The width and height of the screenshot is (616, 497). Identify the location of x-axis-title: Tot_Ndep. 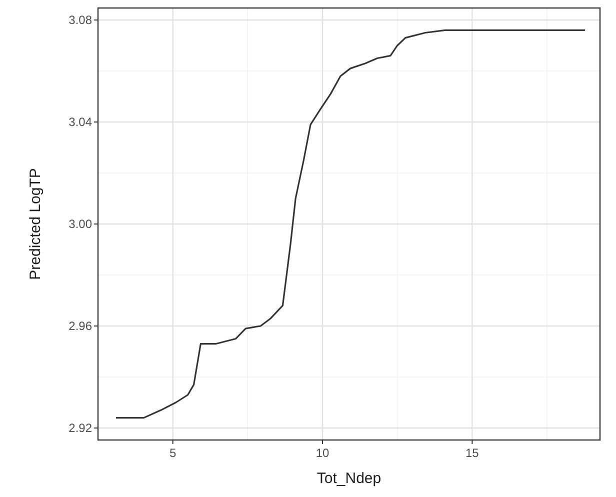
(349, 478).